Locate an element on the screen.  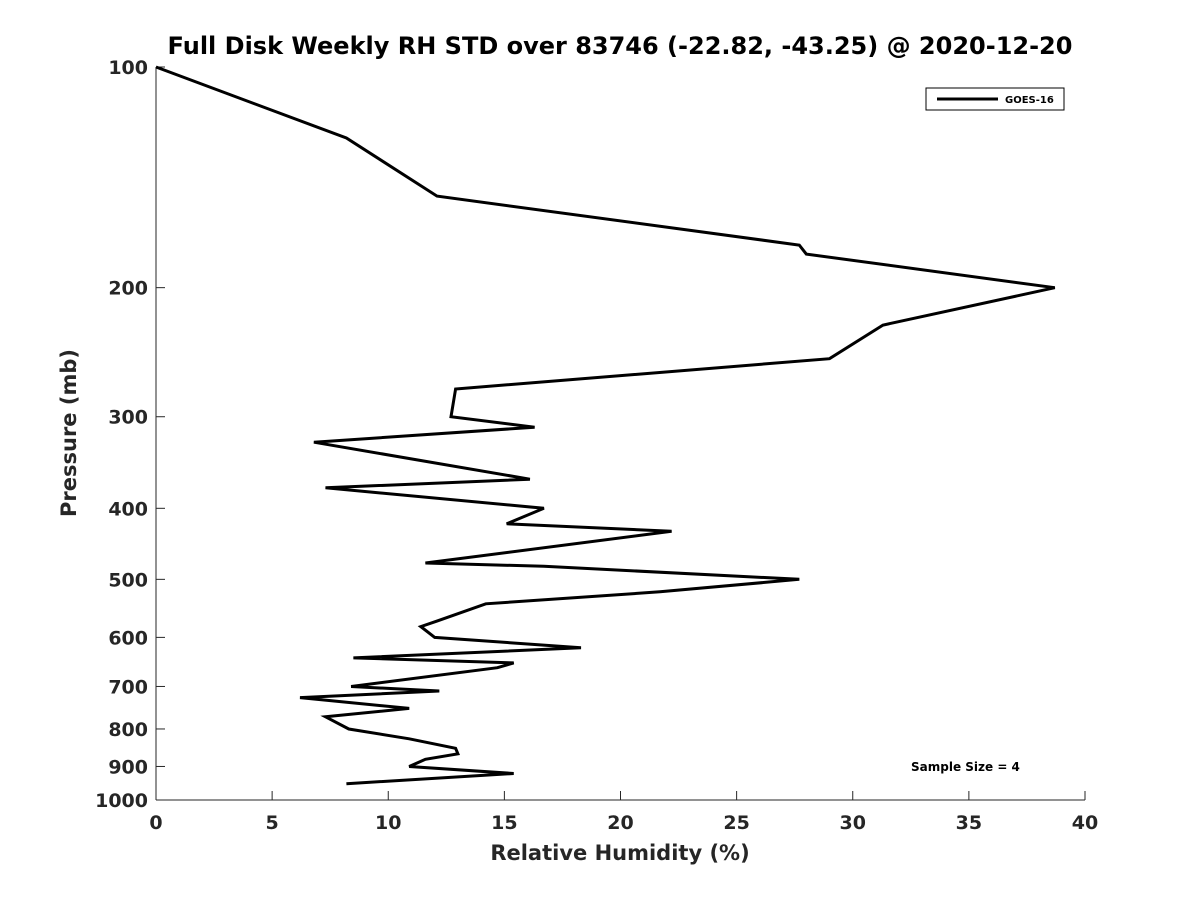
y-tick-label: 800 is located at coordinates (128, 730).